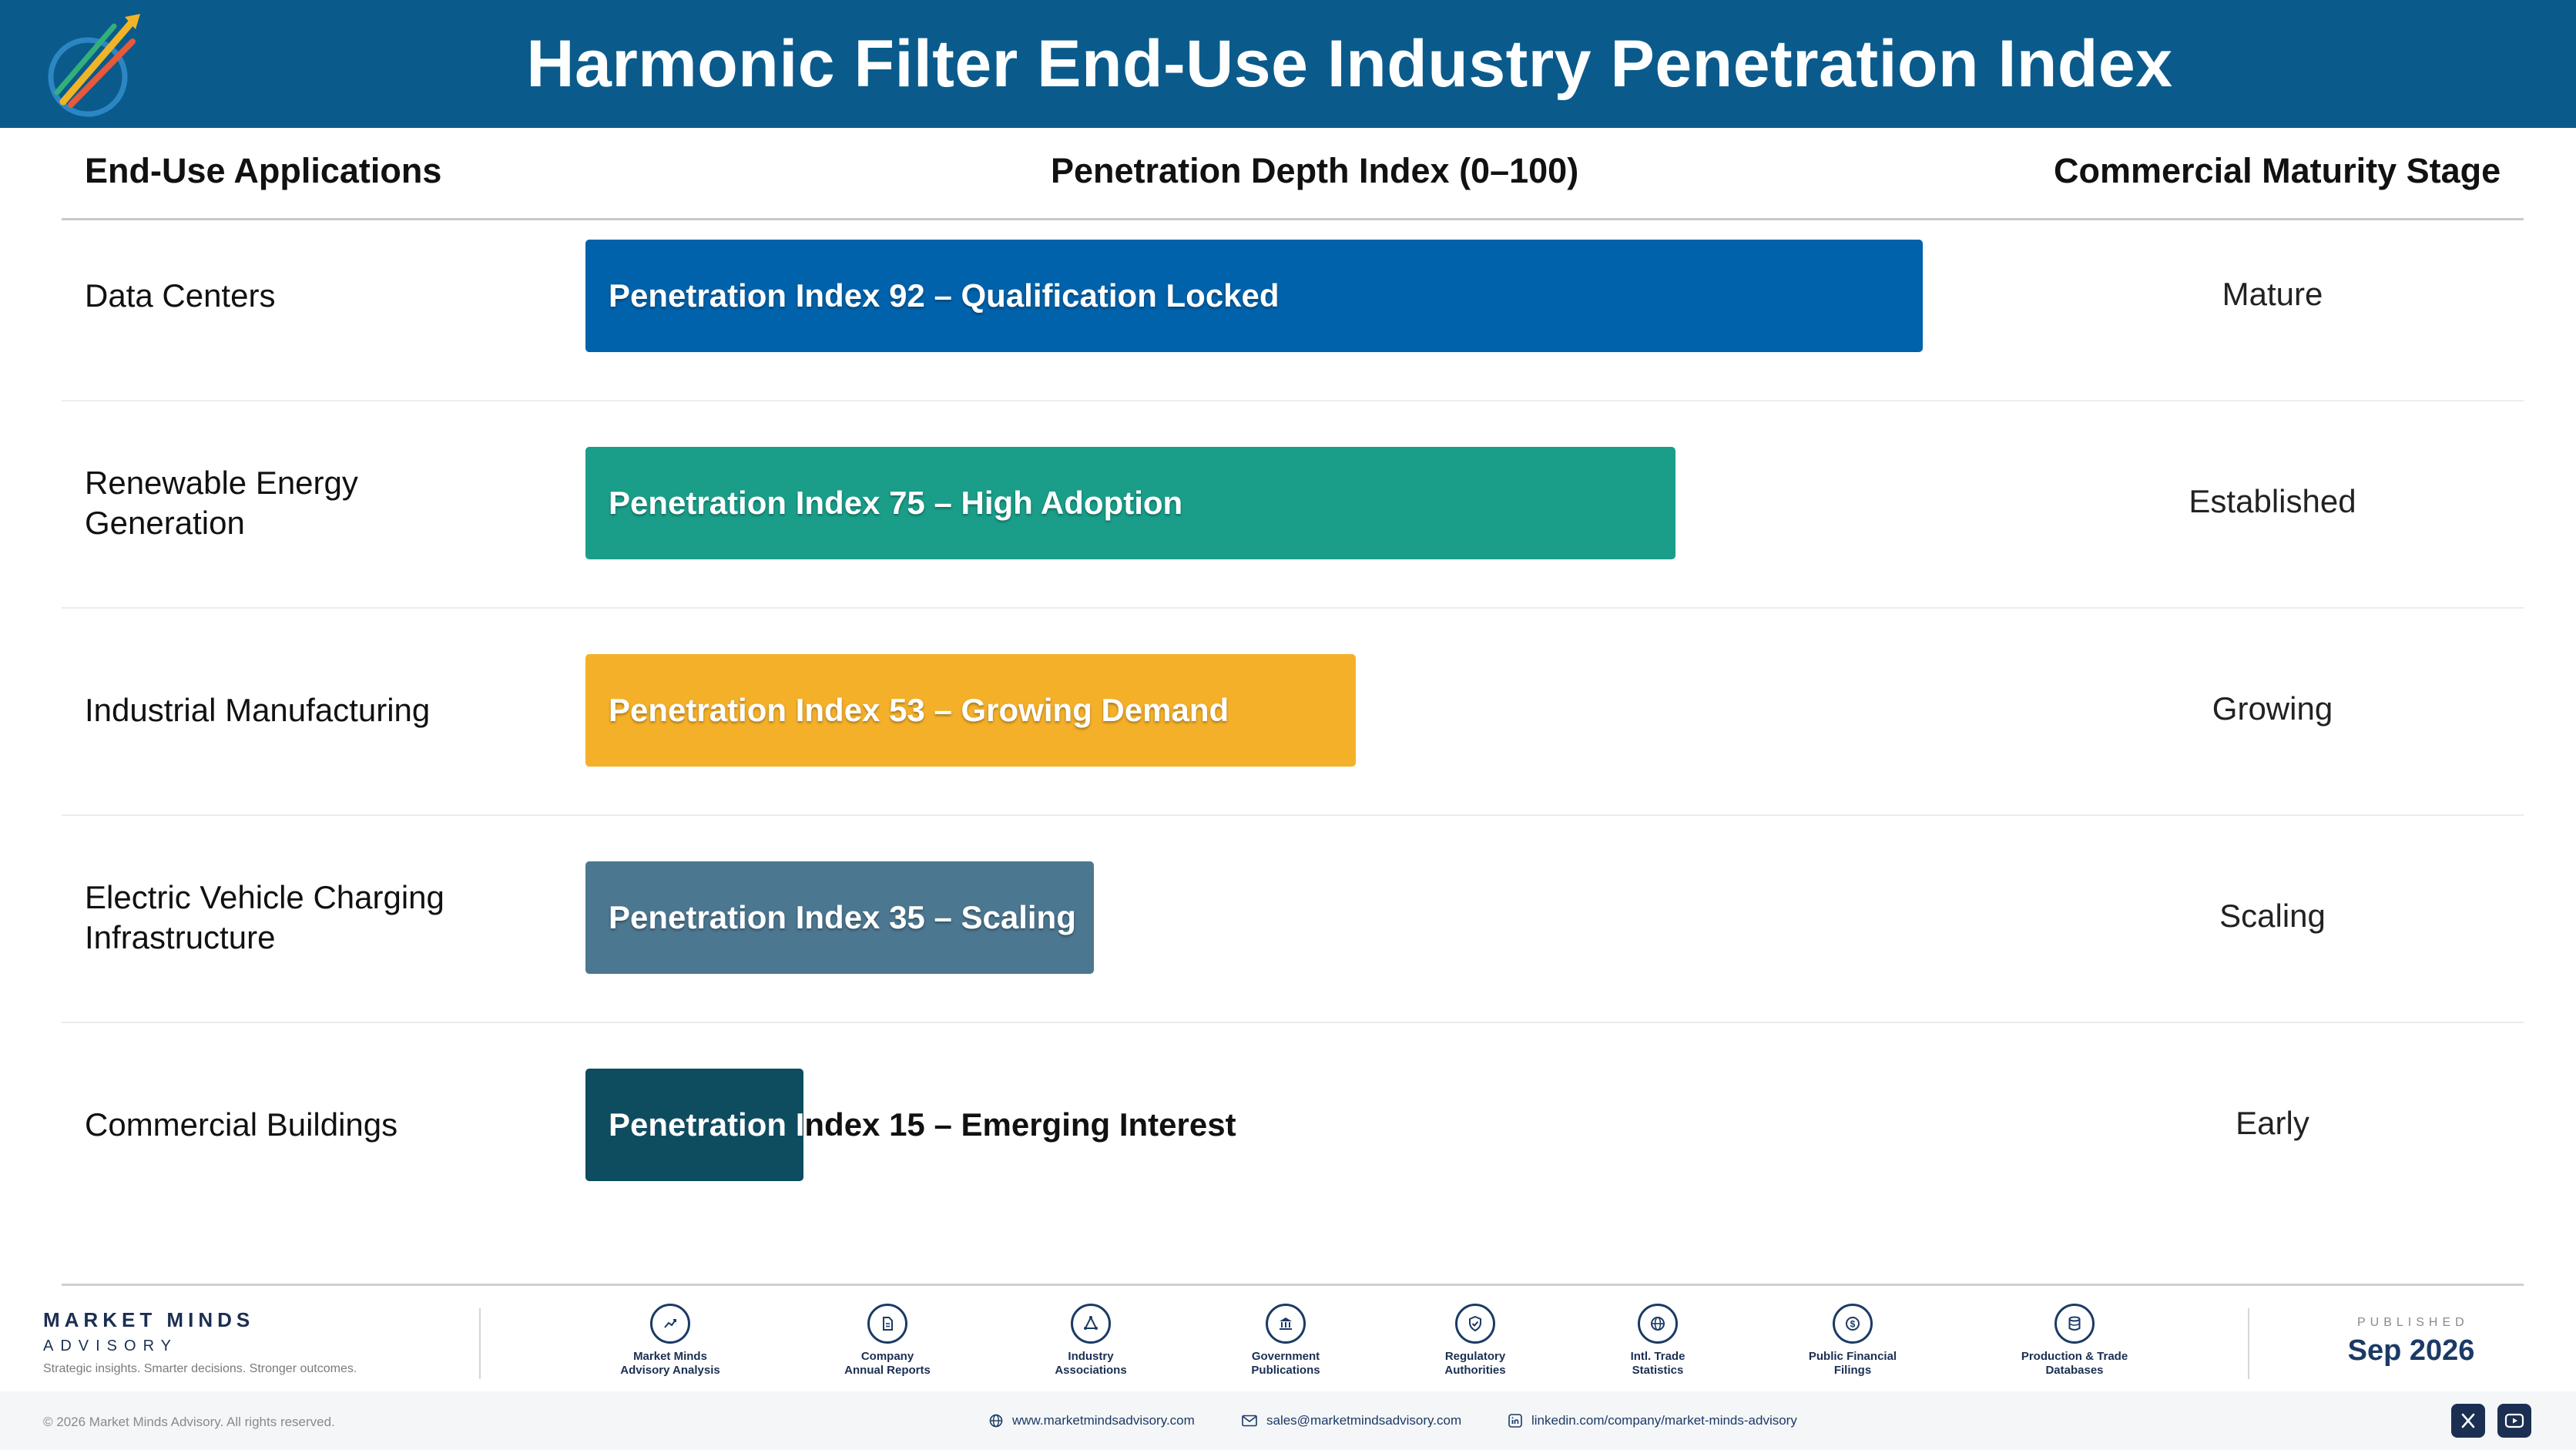 This screenshot has height=1450, width=2576. What do you see at coordinates (670, 1356) in the screenshot?
I see `source-label-line1: Market Minds` at bounding box center [670, 1356].